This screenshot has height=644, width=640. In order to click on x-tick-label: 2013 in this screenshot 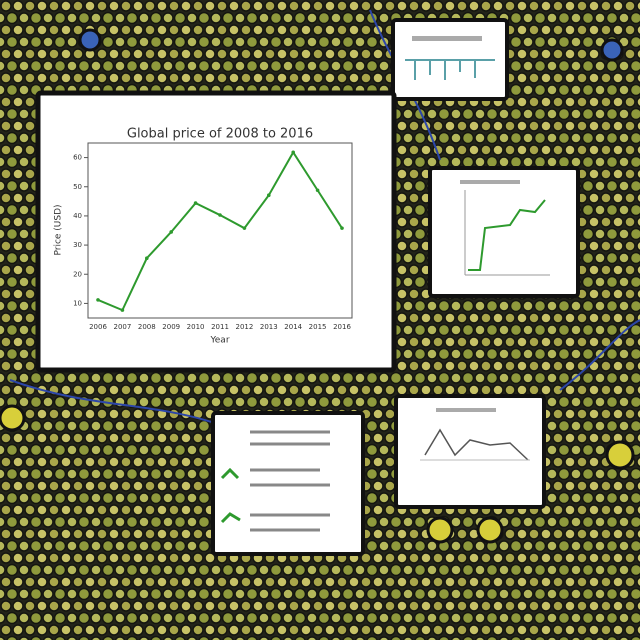, I will do `click(269, 327)`.